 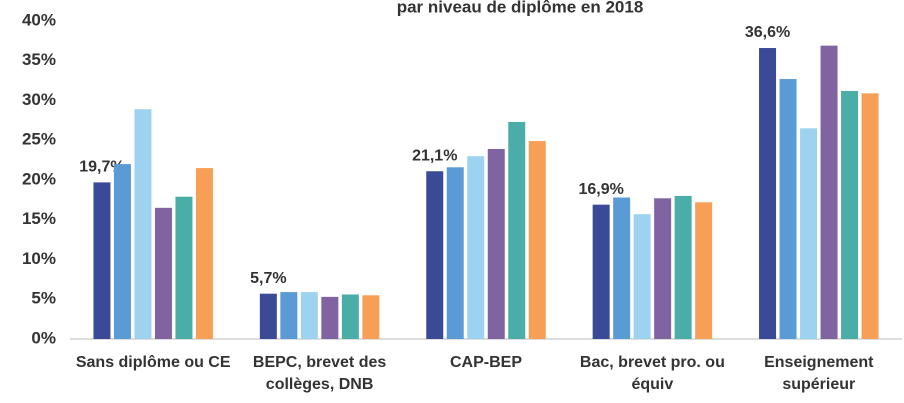 What do you see at coordinates (39, 258) in the screenshot?
I see `y-tick-label: 10%` at bounding box center [39, 258].